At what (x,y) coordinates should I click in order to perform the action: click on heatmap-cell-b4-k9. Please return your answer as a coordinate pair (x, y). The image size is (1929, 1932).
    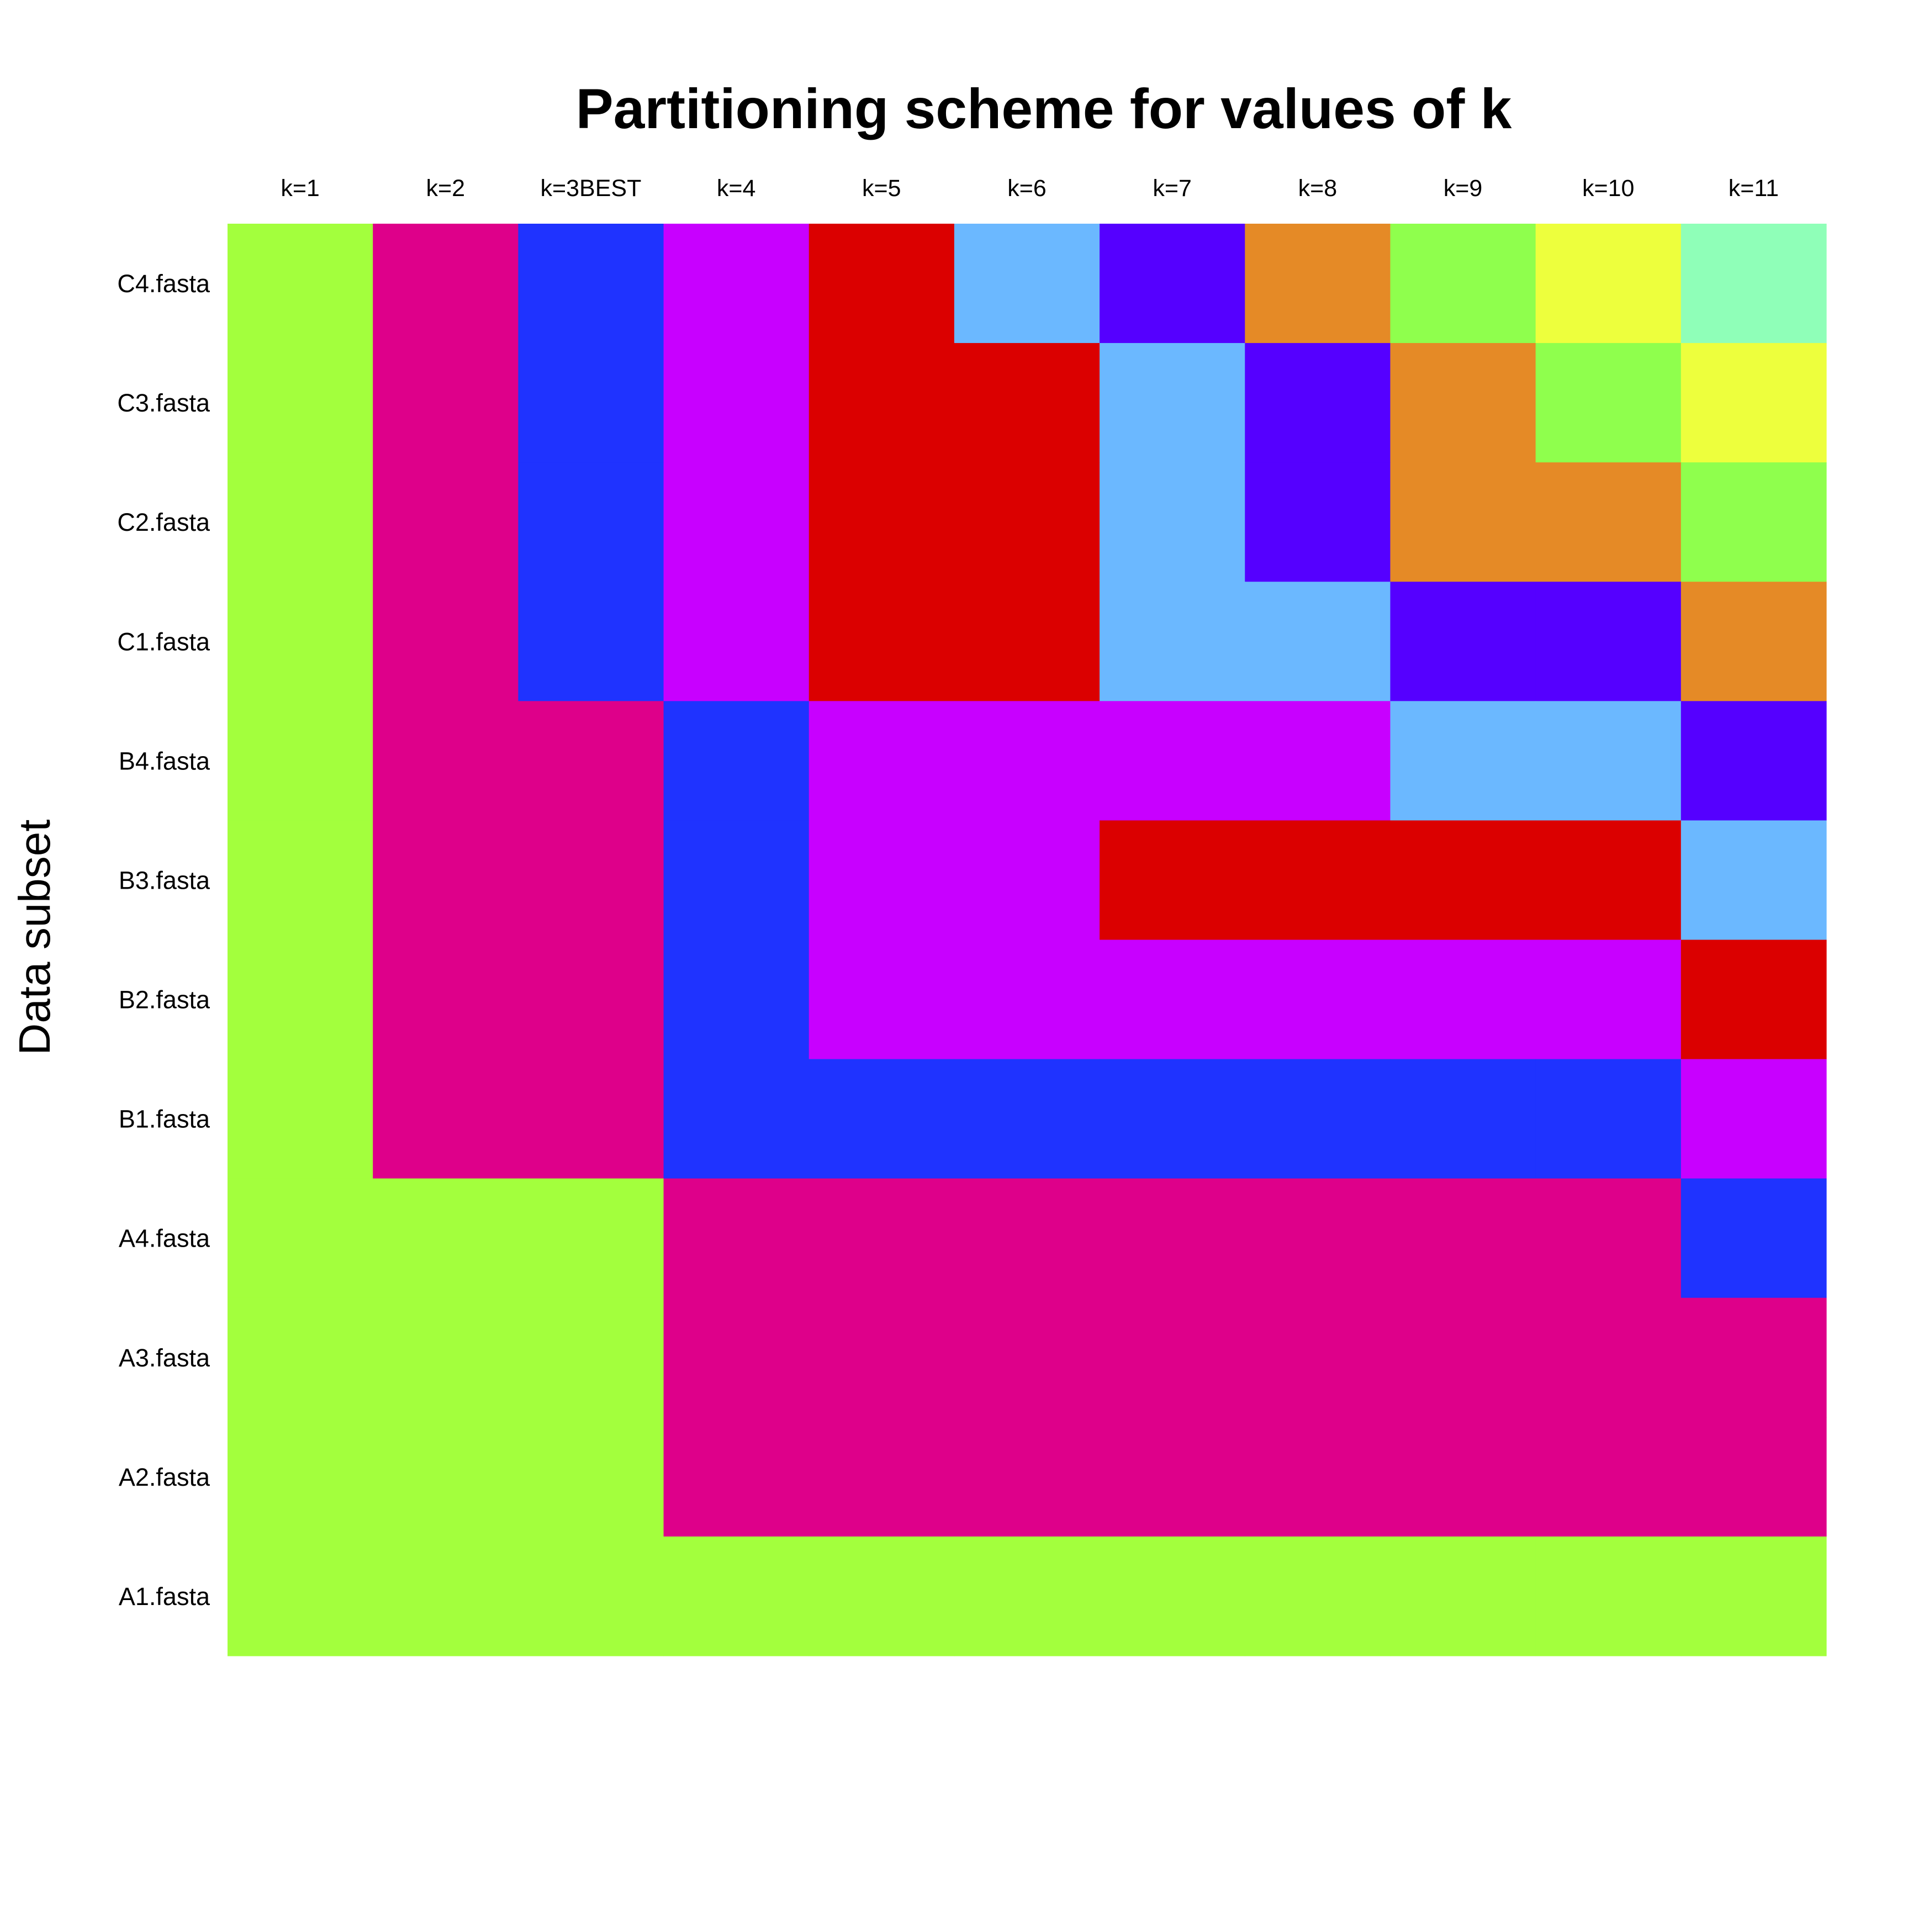
    Looking at the image, I should click on (1463, 761).